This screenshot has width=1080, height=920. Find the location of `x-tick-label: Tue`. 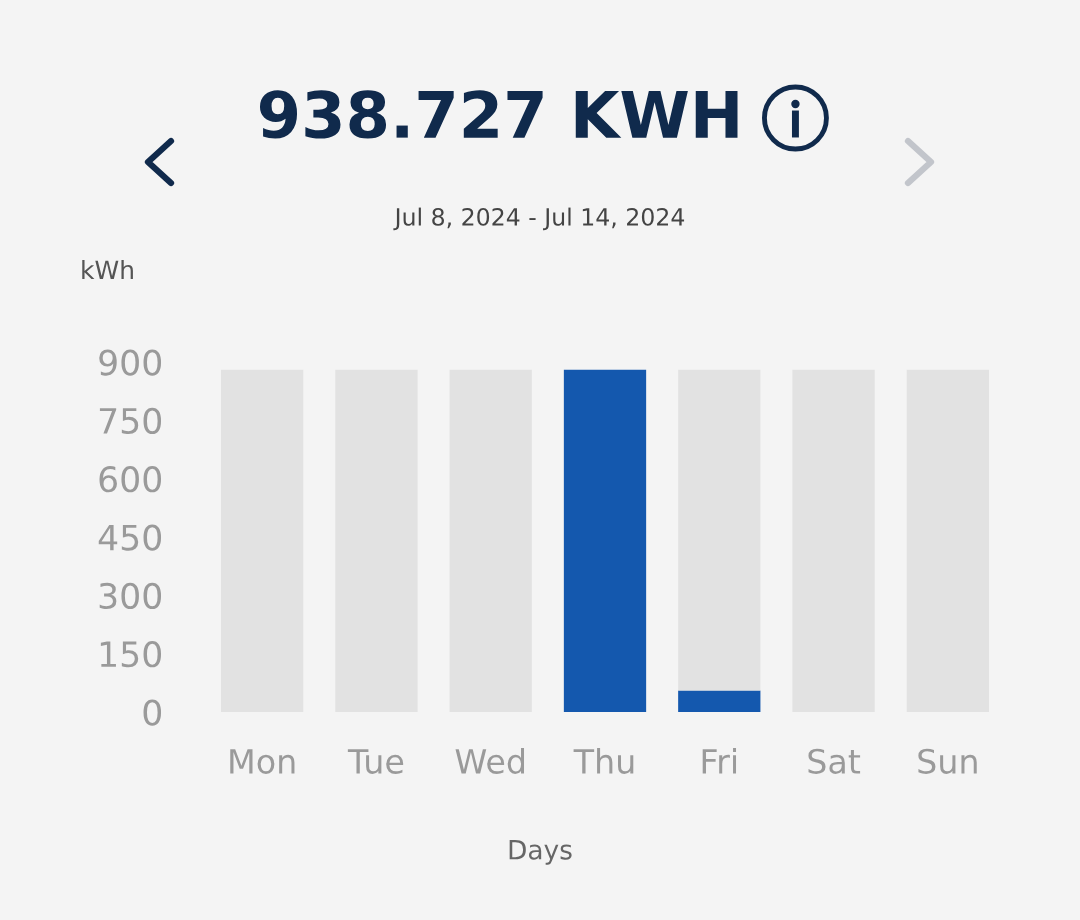

x-tick-label: Tue is located at coordinates (375, 761).